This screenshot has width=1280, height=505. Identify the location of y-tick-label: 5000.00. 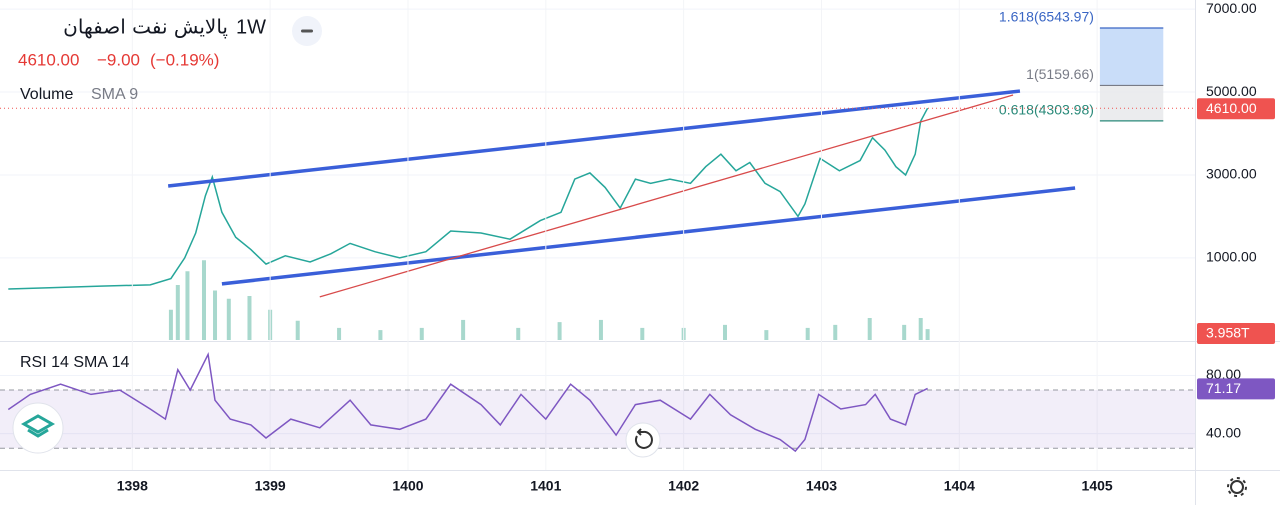
(1231, 91).